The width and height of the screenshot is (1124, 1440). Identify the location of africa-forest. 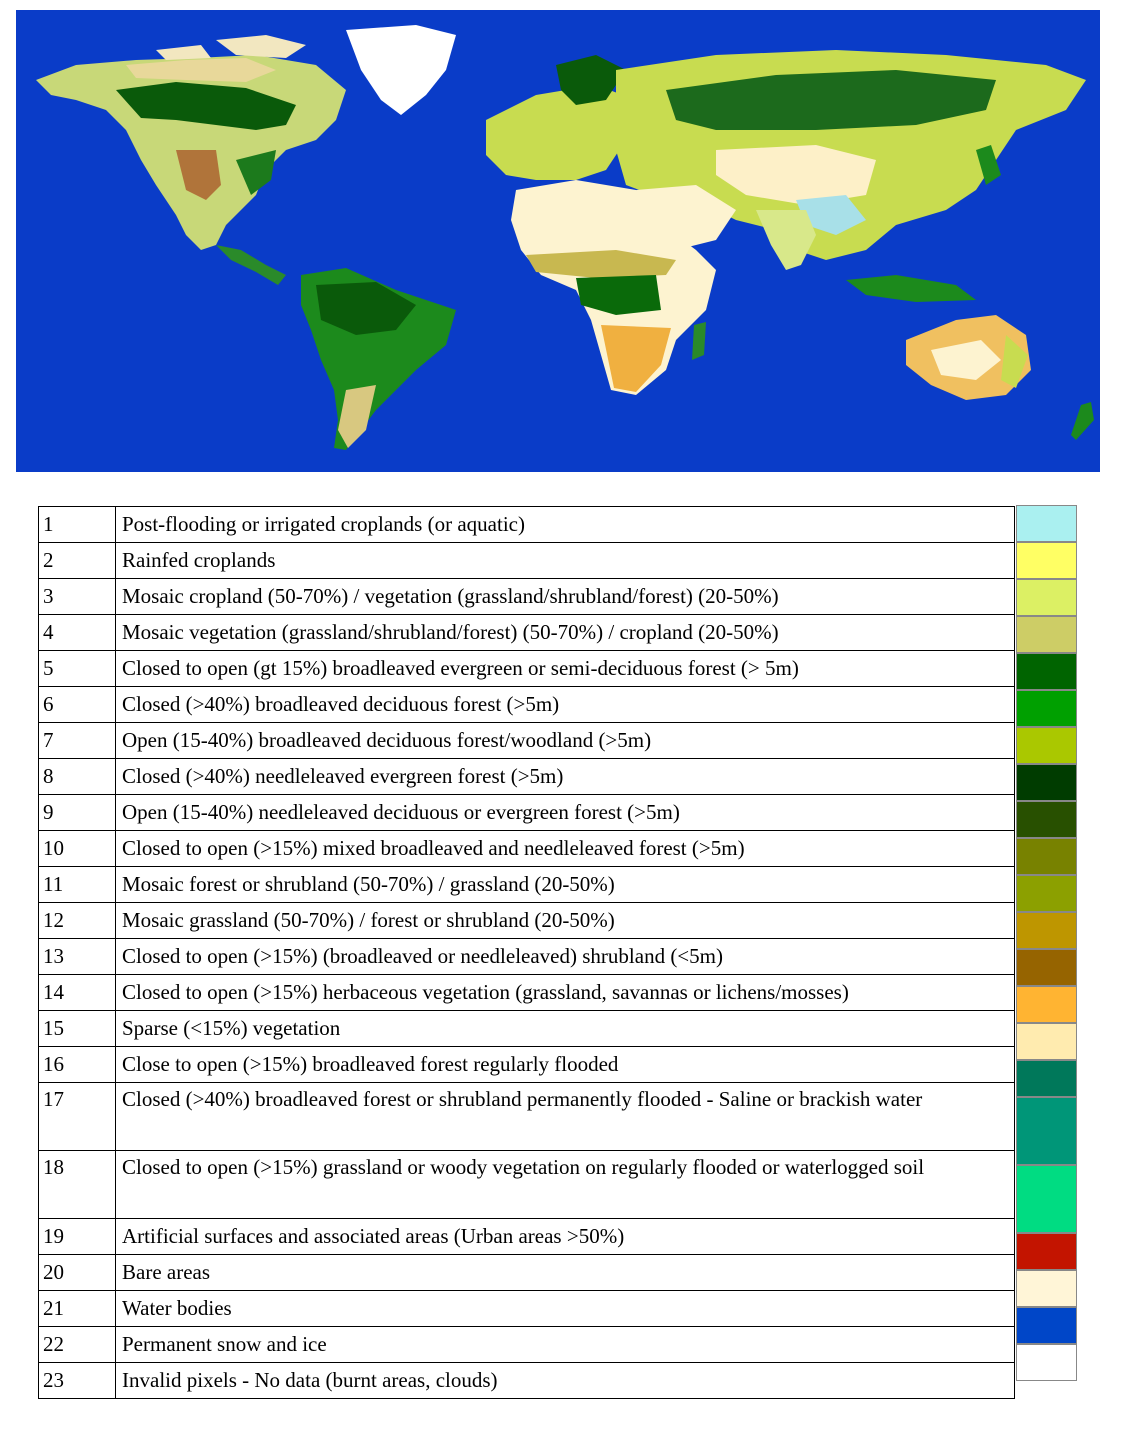
(618, 295).